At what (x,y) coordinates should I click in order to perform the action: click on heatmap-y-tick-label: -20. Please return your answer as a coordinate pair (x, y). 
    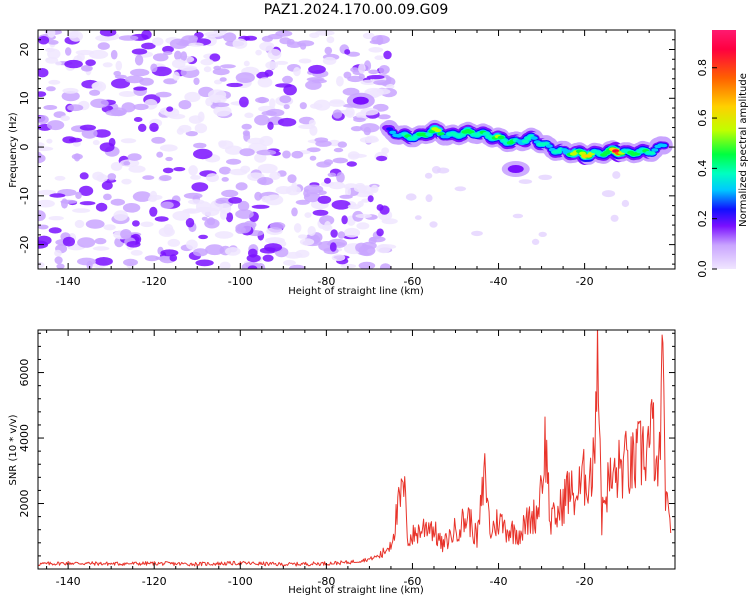
    Looking at the image, I should click on (24, 245).